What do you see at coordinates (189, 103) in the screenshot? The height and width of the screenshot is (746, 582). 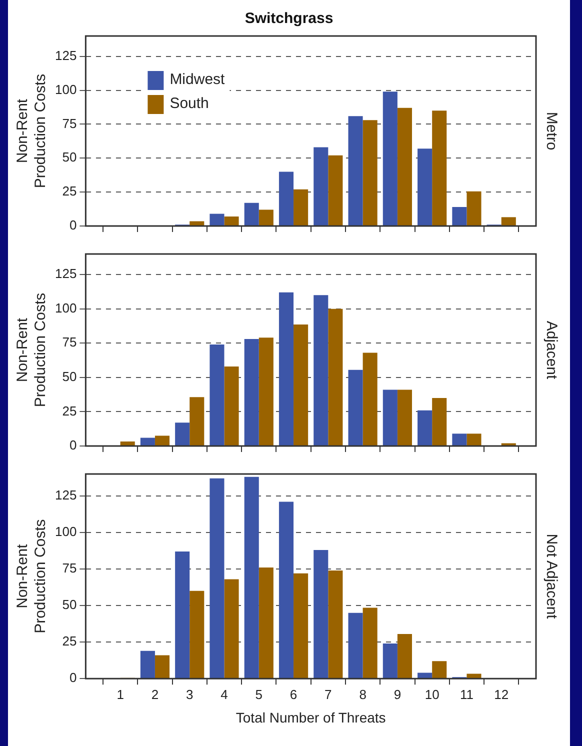 I see `legend-label: South` at bounding box center [189, 103].